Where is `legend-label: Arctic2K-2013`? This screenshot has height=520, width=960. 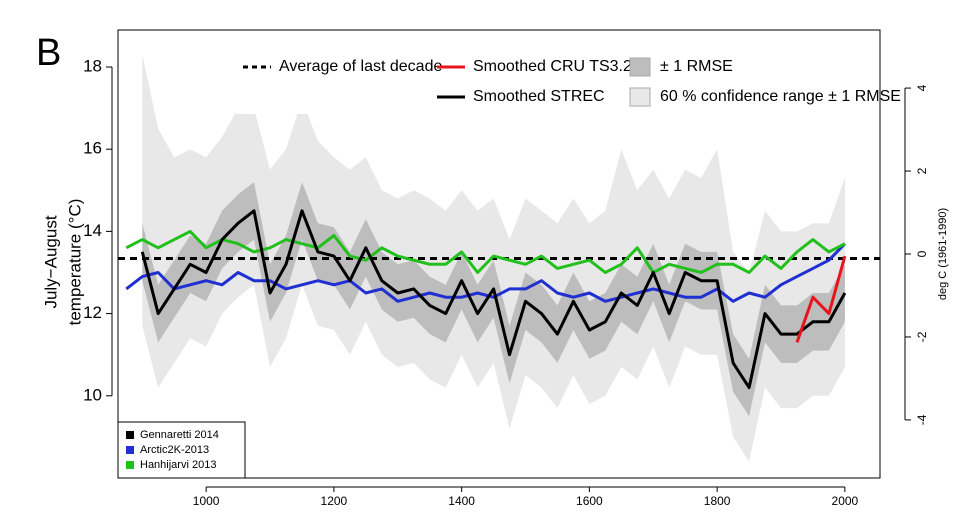
legend-label: Arctic2K-2013 is located at coordinates (174, 450).